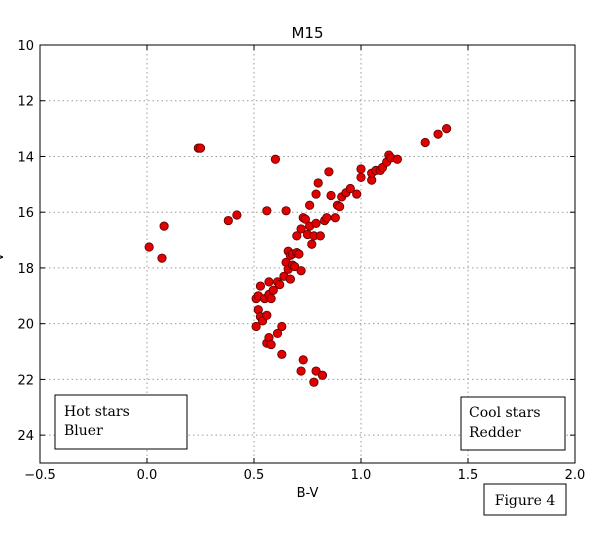 This screenshot has height=538, width=606. I want to click on x-tick-label: 2.0, so click(575, 475).